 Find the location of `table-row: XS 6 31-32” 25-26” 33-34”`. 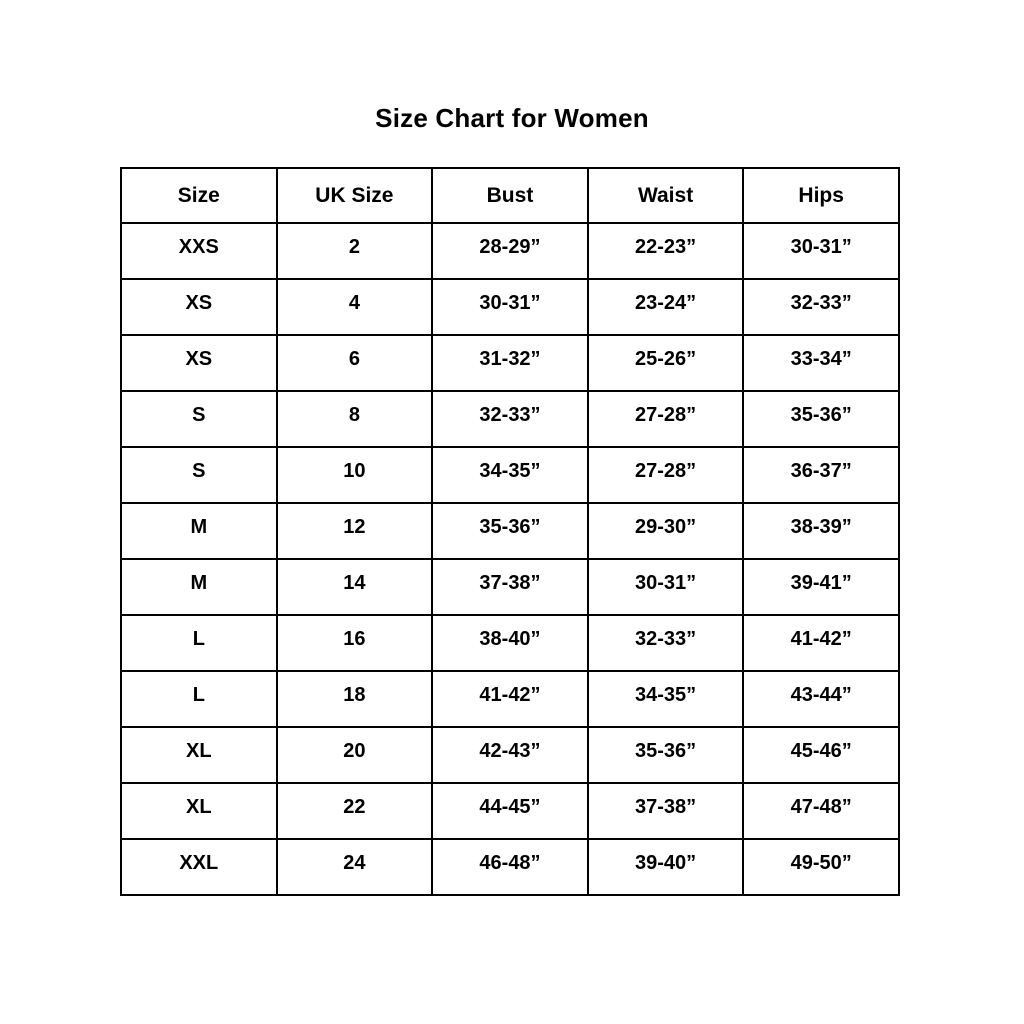

table-row: XS 6 31-32” 25-26” 33-34” is located at coordinates (510, 363).